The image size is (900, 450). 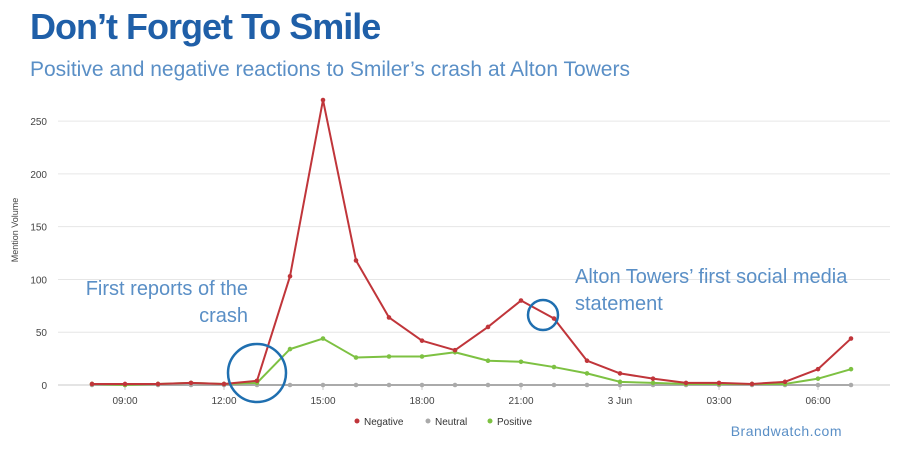 What do you see at coordinates (124, 401) in the screenshot?
I see `x-tick-label: 09:00` at bounding box center [124, 401].